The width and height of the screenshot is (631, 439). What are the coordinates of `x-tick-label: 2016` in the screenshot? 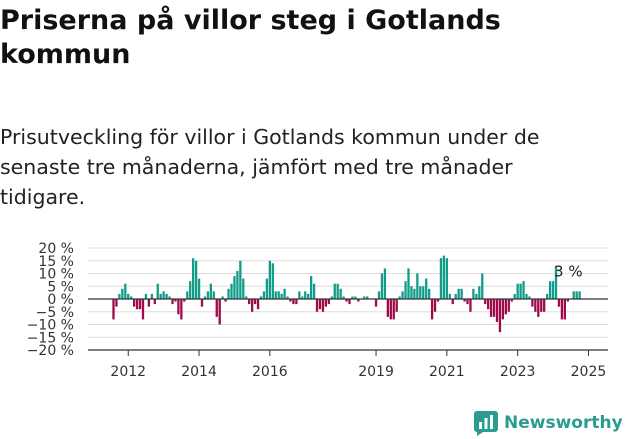 It's located at (270, 372).